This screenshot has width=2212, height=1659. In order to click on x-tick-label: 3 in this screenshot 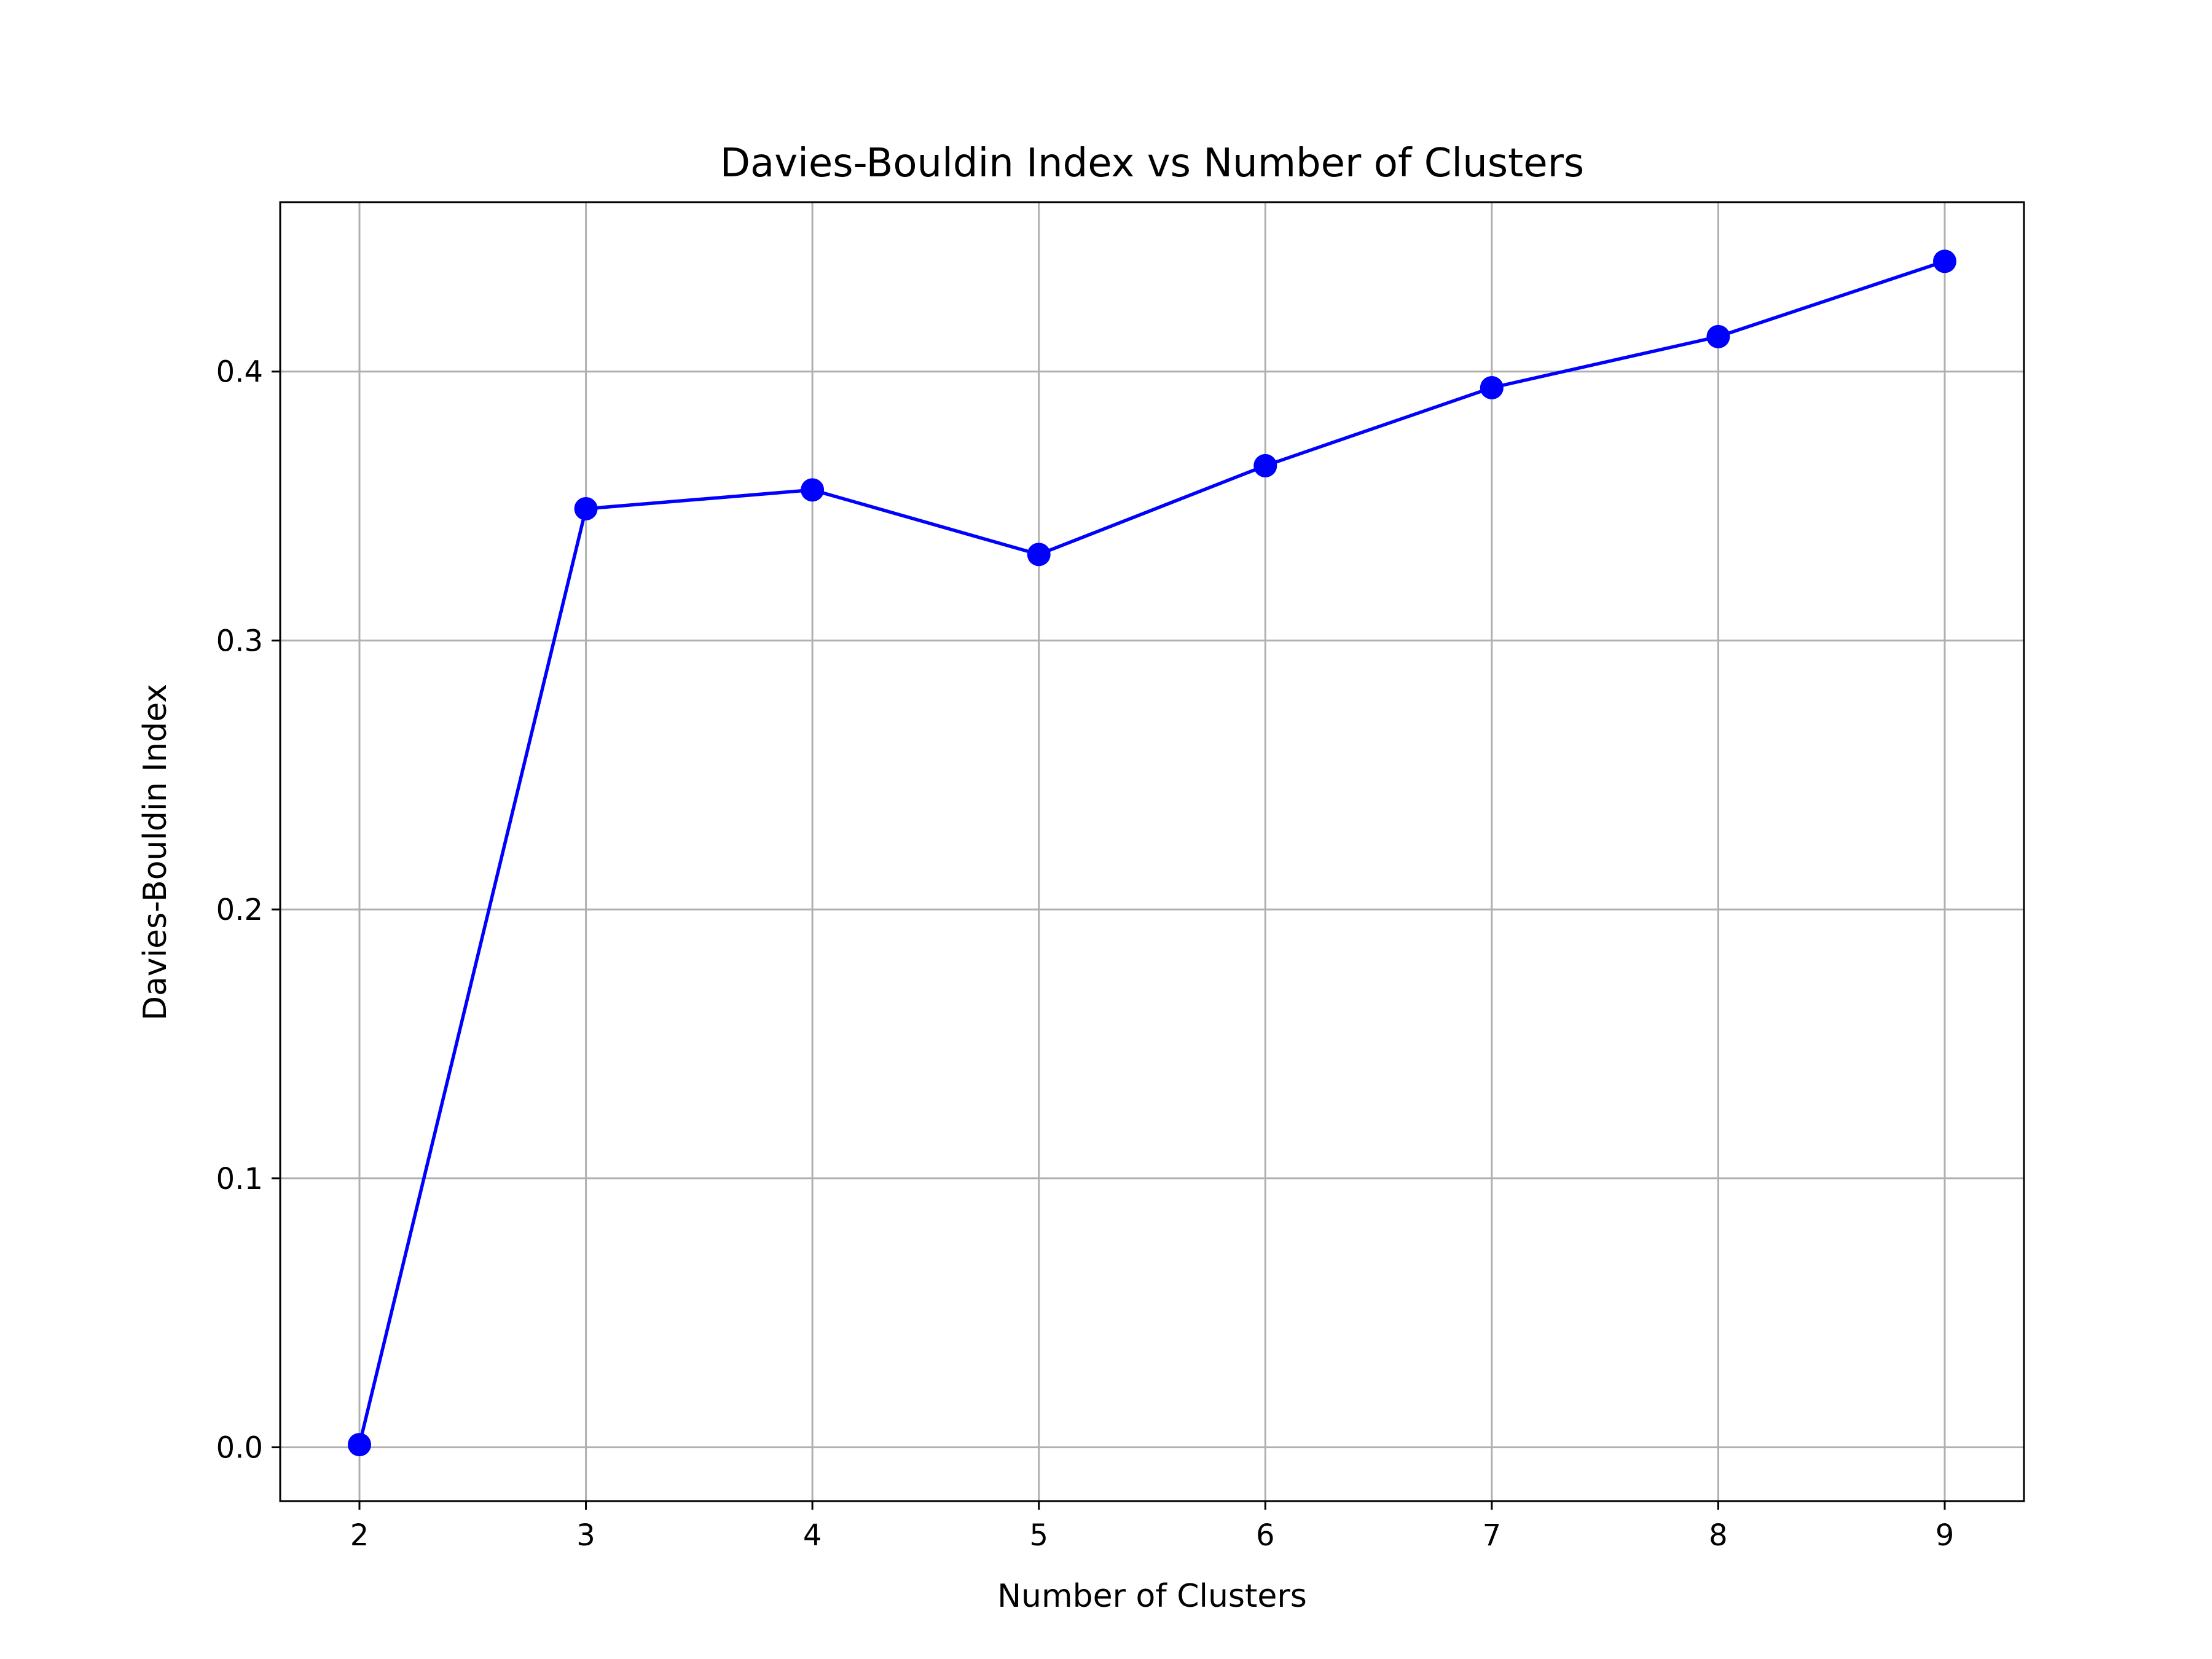, I will do `click(585, 1535)`.